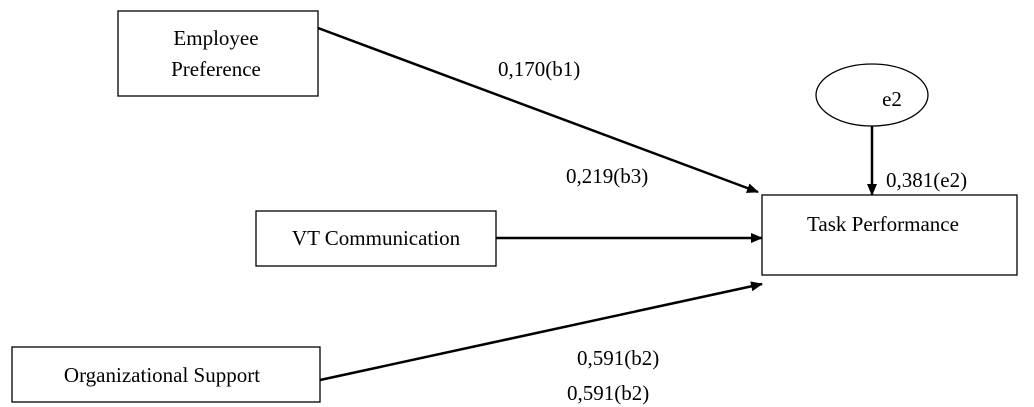  I want to click on vt-communication-box, so click(376, 238).